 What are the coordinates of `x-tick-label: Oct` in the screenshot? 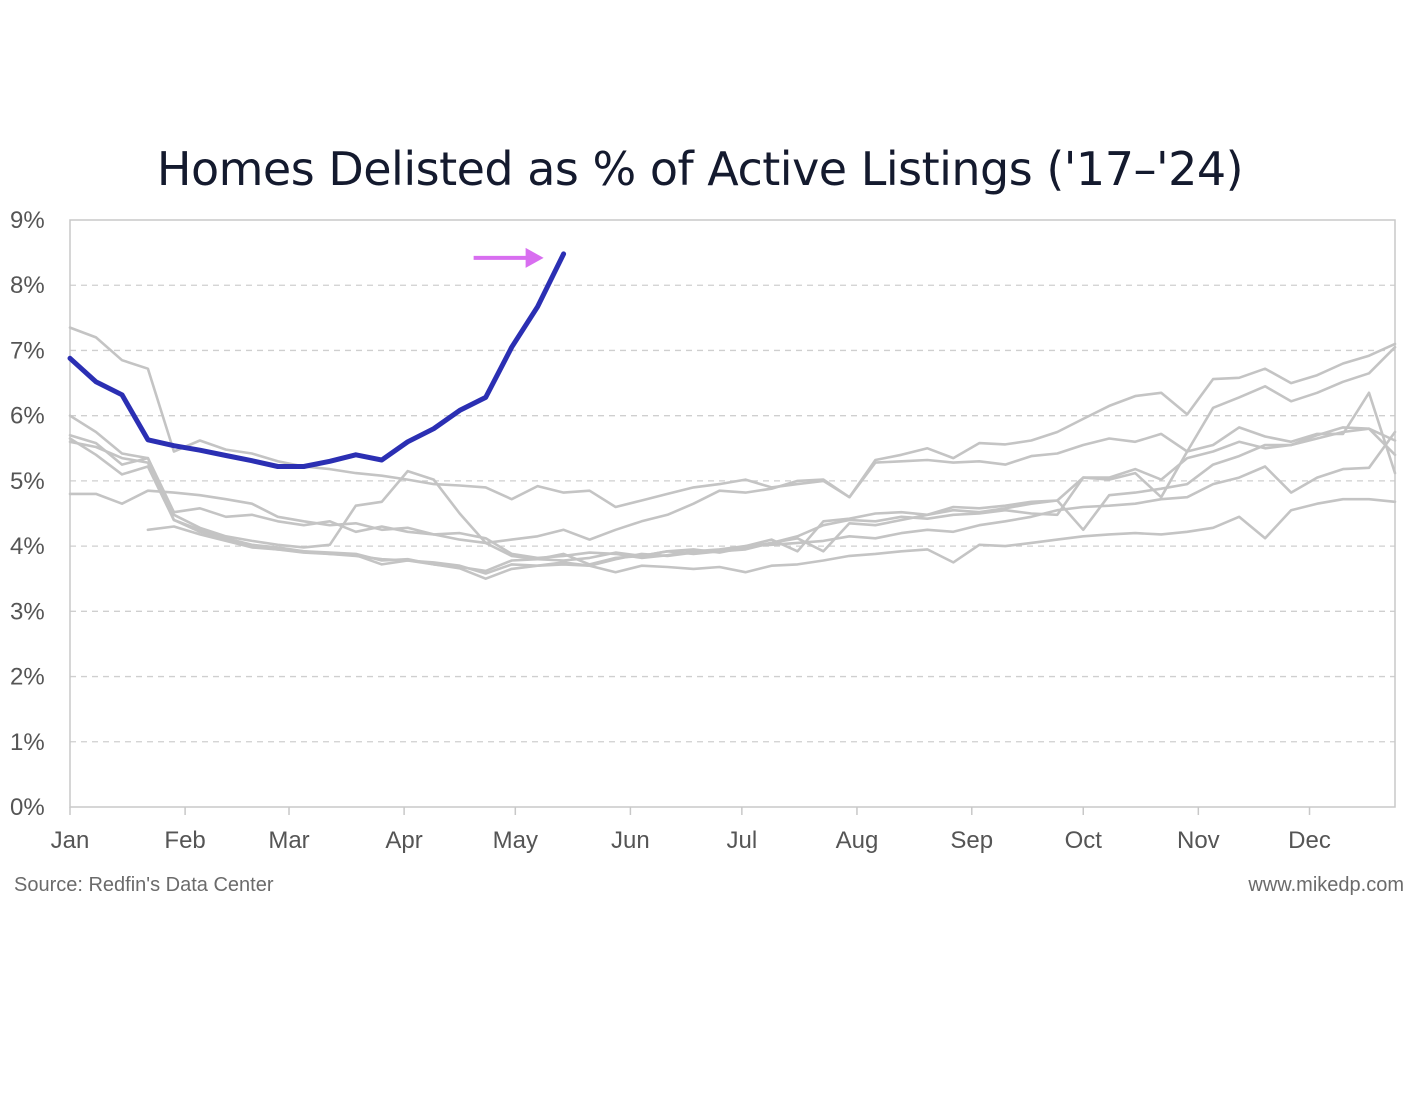 It's located at (1084, 840).